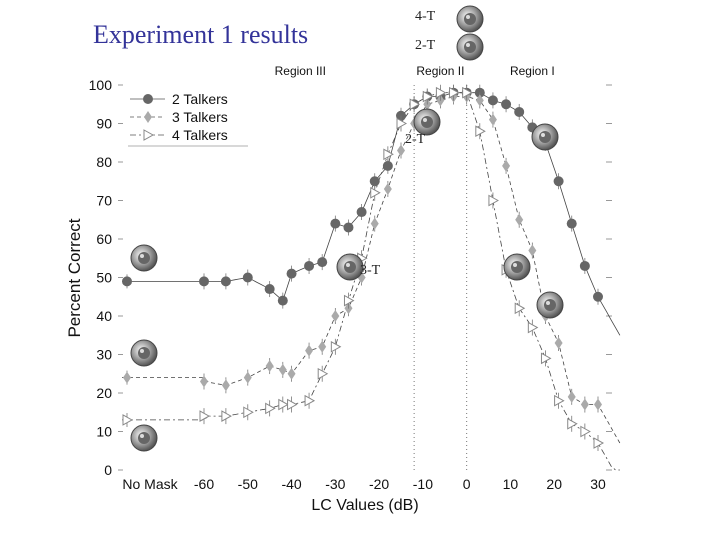 The width and height of the screenshot is (720, 540). What do you see at coordinates (104, 239) in the screenshot?
I see `y-tick-label: 60` at bounding box center [104, 239].